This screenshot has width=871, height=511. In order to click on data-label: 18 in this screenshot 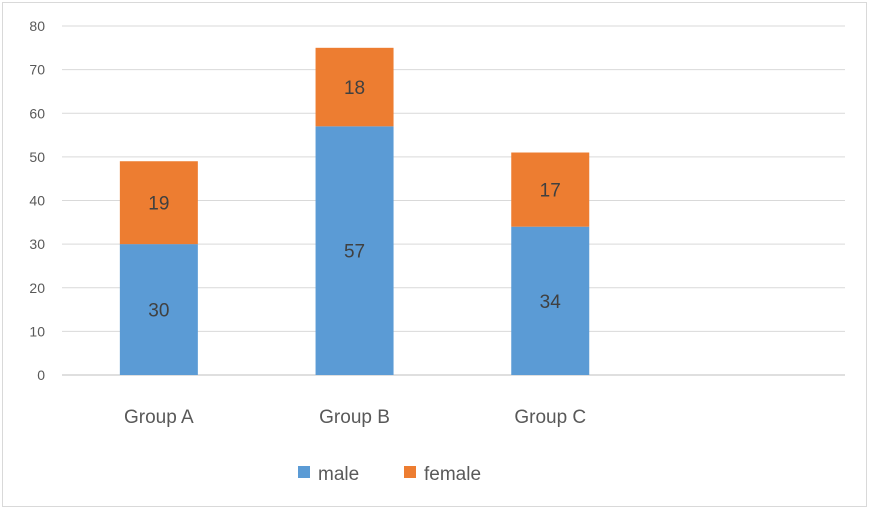, I will do `click(354, 88)`.